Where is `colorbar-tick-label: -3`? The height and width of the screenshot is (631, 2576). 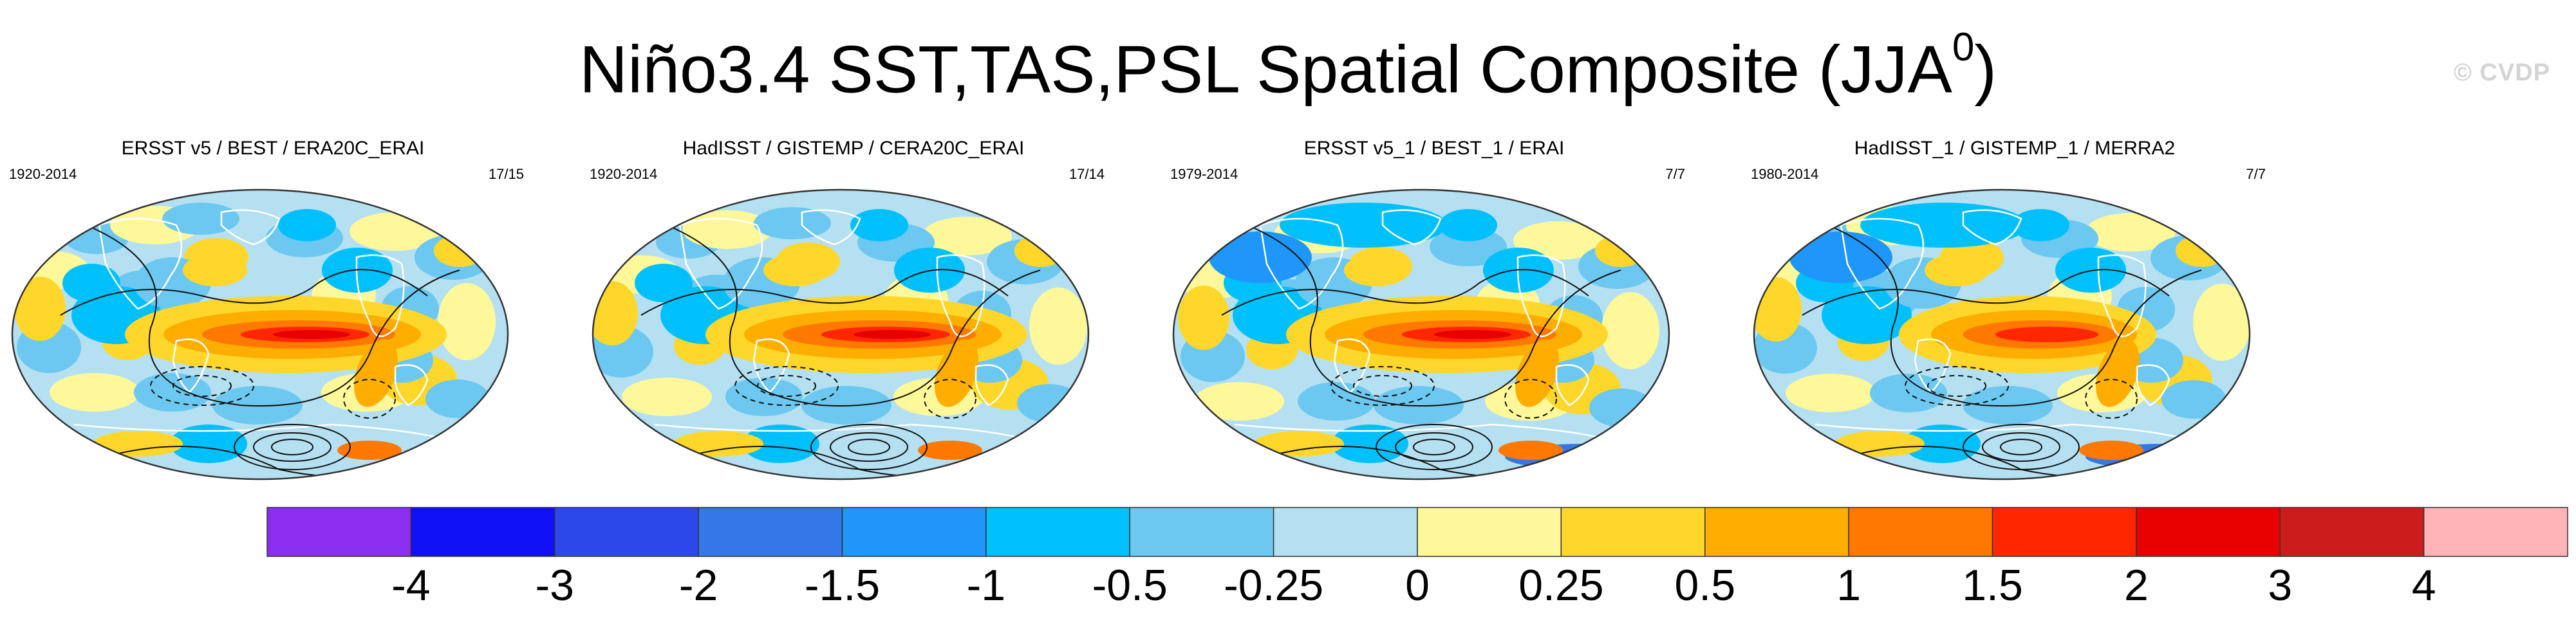
colorbar-tick-label: -3 is located at coordinates (554, 585).